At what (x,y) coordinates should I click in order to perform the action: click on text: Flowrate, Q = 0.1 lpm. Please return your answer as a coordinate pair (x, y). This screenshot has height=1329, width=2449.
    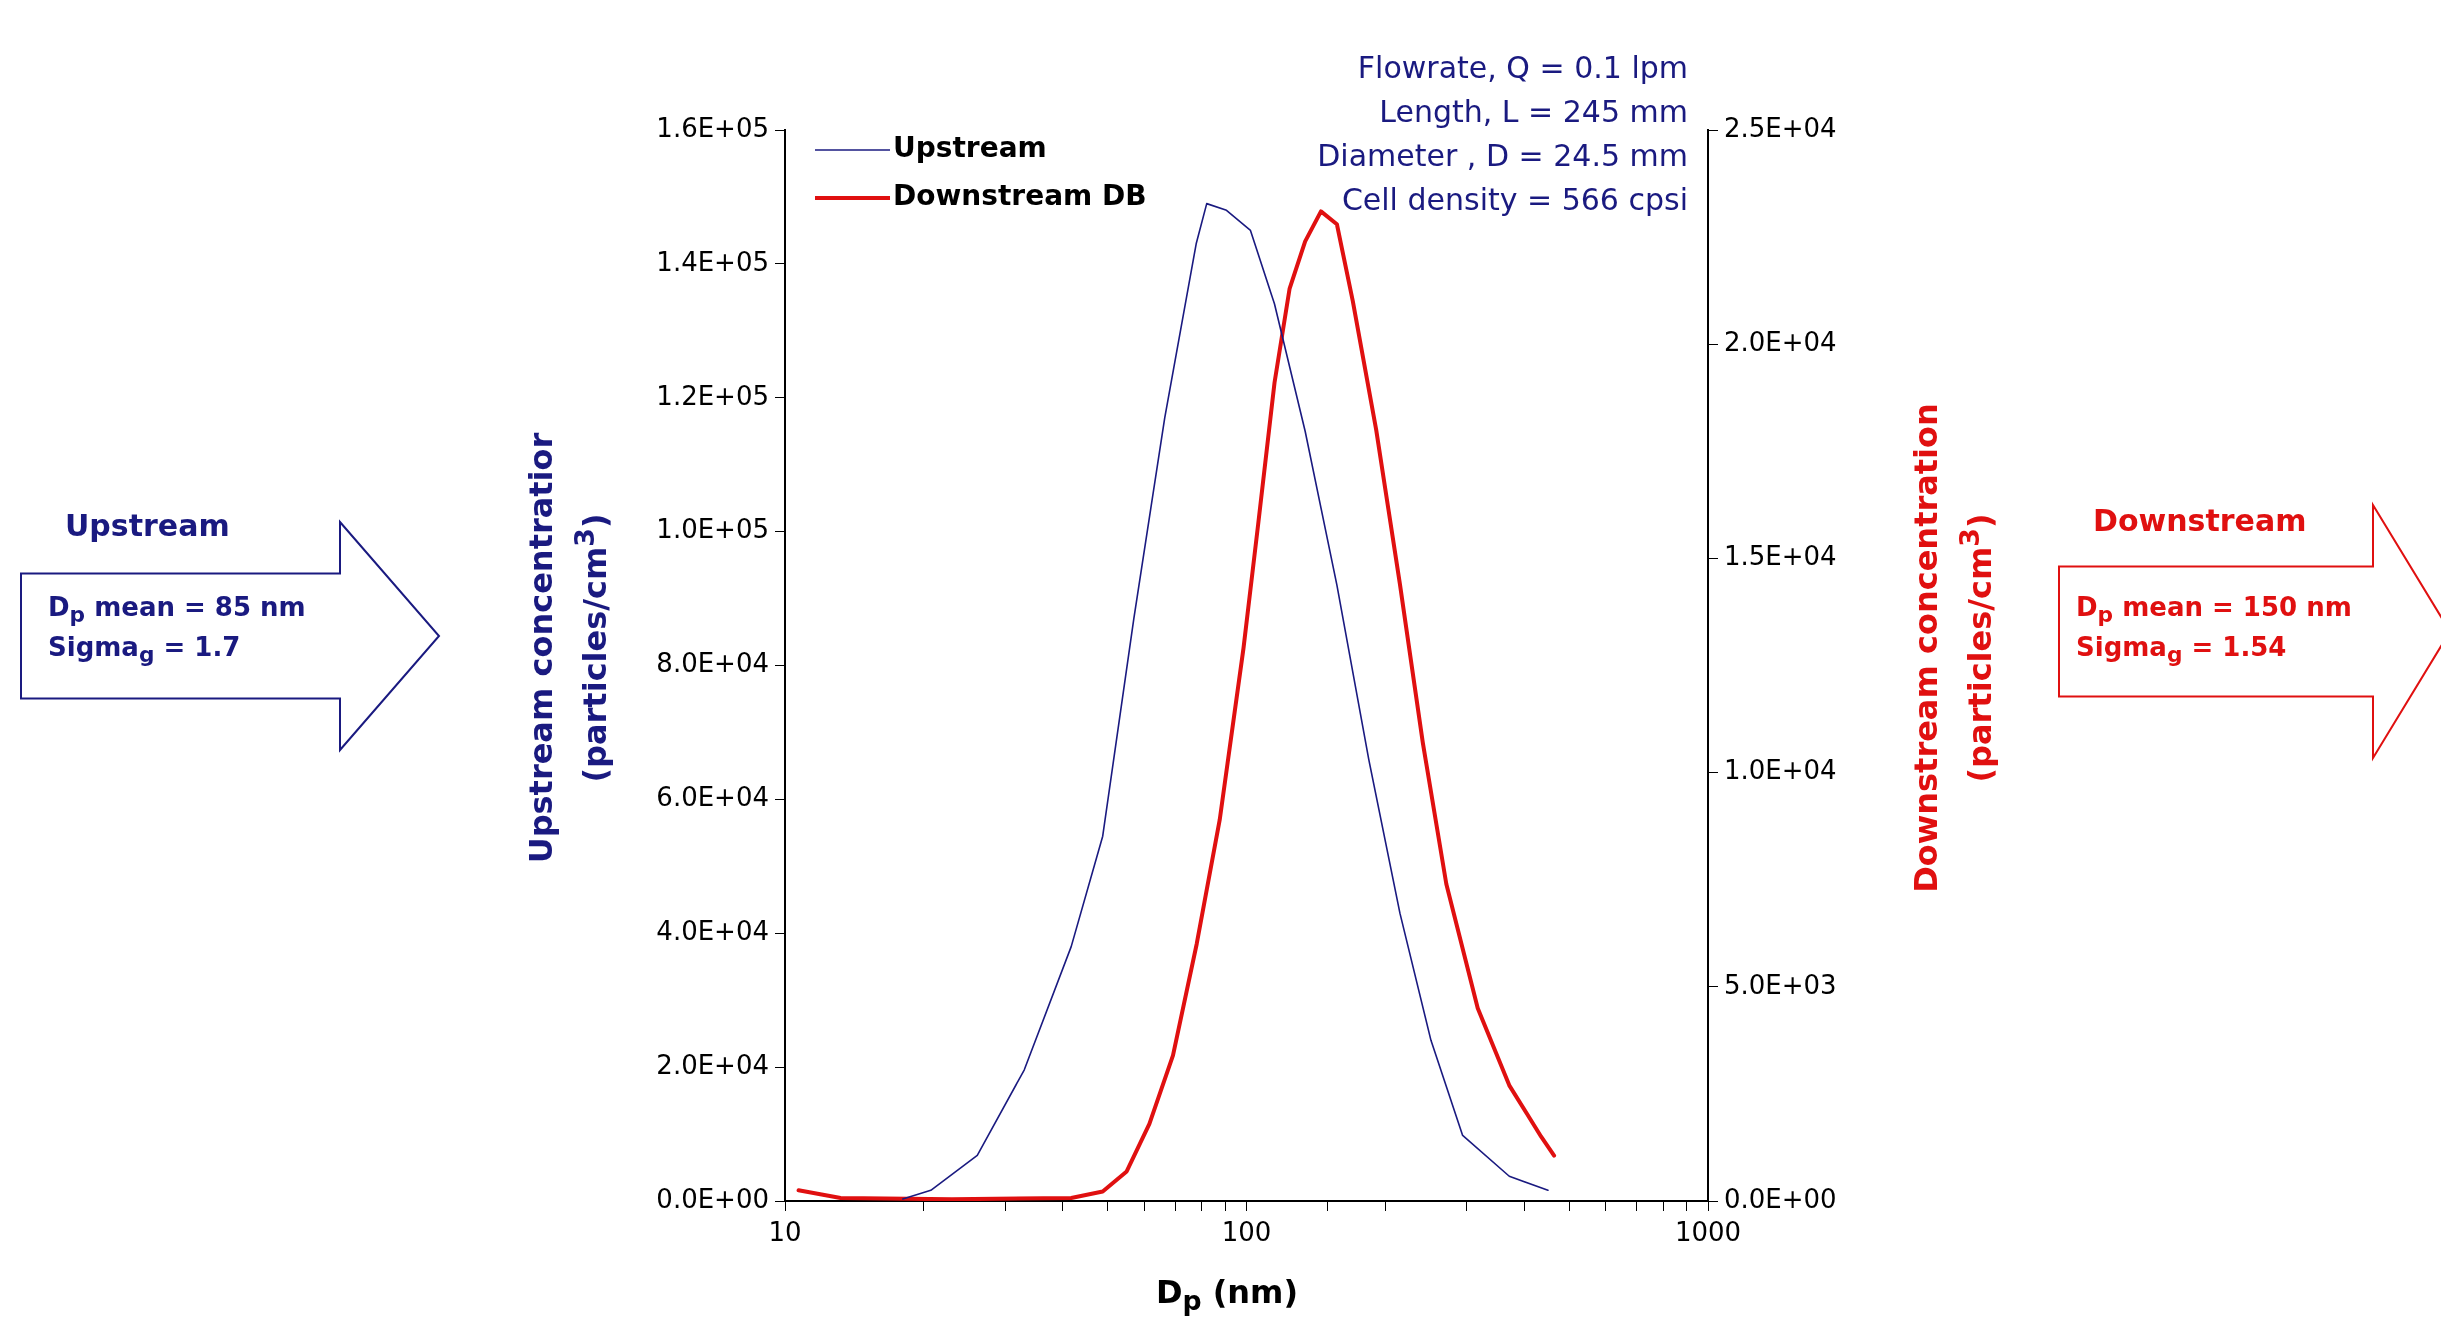
    Looking at the image, I should click on (1522, 68).